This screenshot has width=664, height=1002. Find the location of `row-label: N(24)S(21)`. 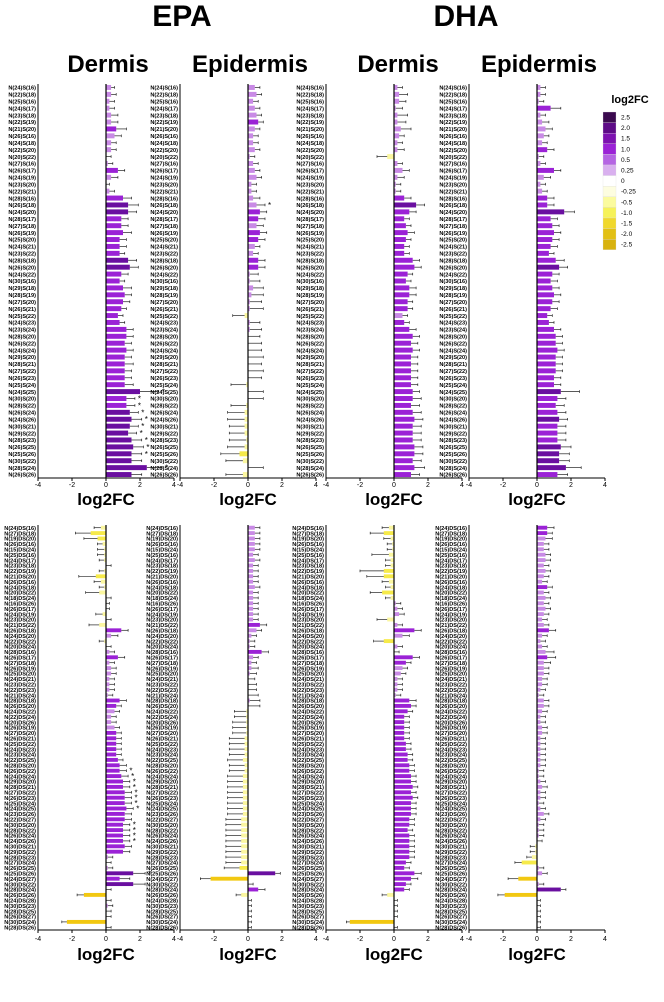

row-label: N(24)S(21) is located at coordinates (310, 248).